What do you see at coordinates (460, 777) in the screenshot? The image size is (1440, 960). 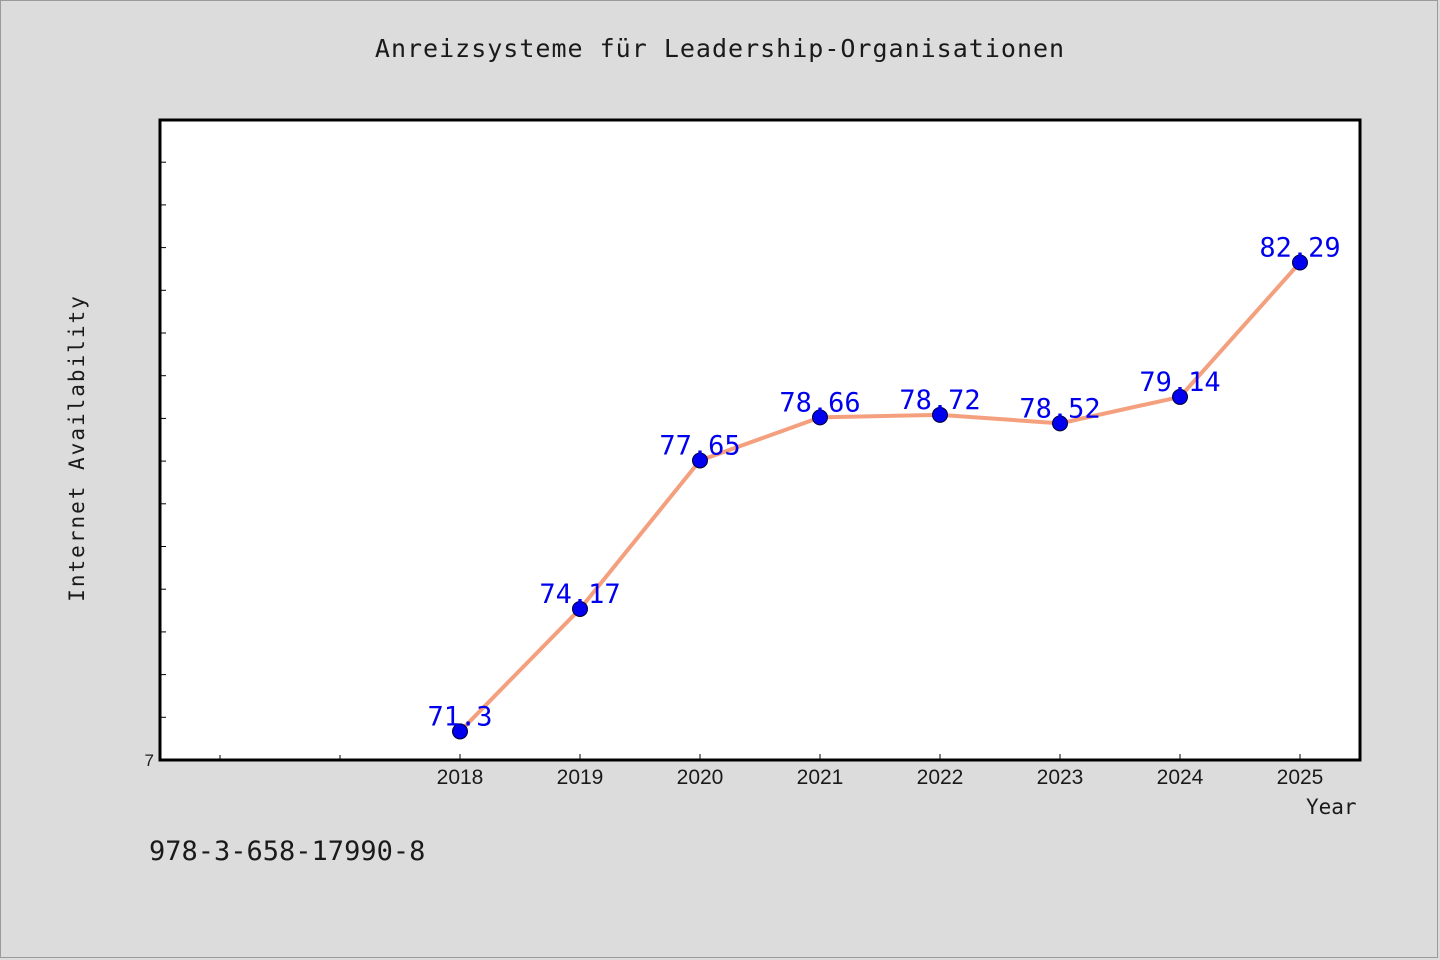 I see `x-tick-label: 2018` at bounding box center [460, 777].